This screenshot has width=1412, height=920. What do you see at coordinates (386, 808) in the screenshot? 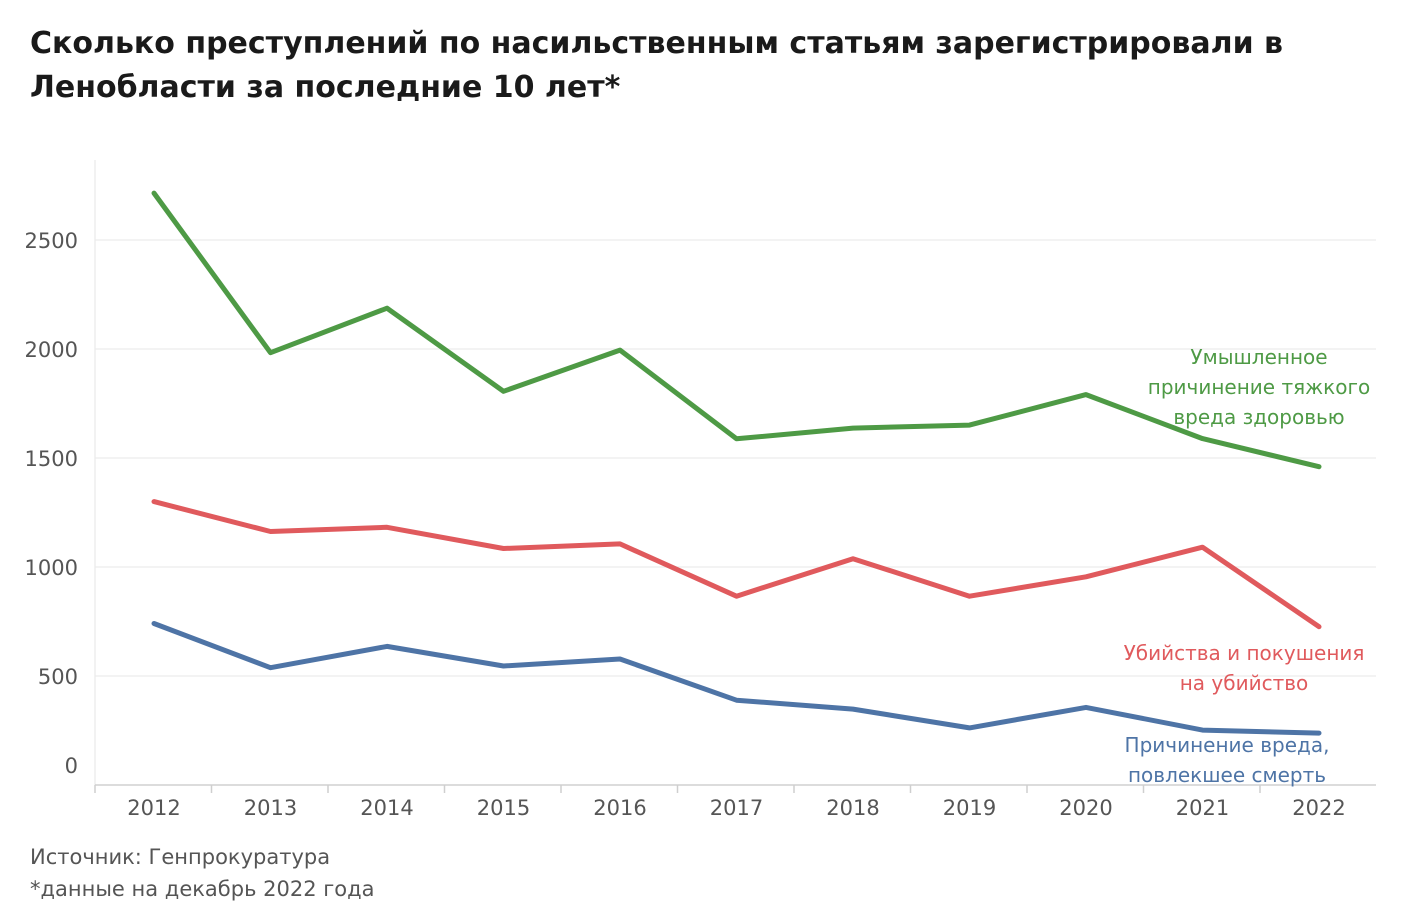
I see `x-tick-label: 2014` at bounding box center [386, 808].